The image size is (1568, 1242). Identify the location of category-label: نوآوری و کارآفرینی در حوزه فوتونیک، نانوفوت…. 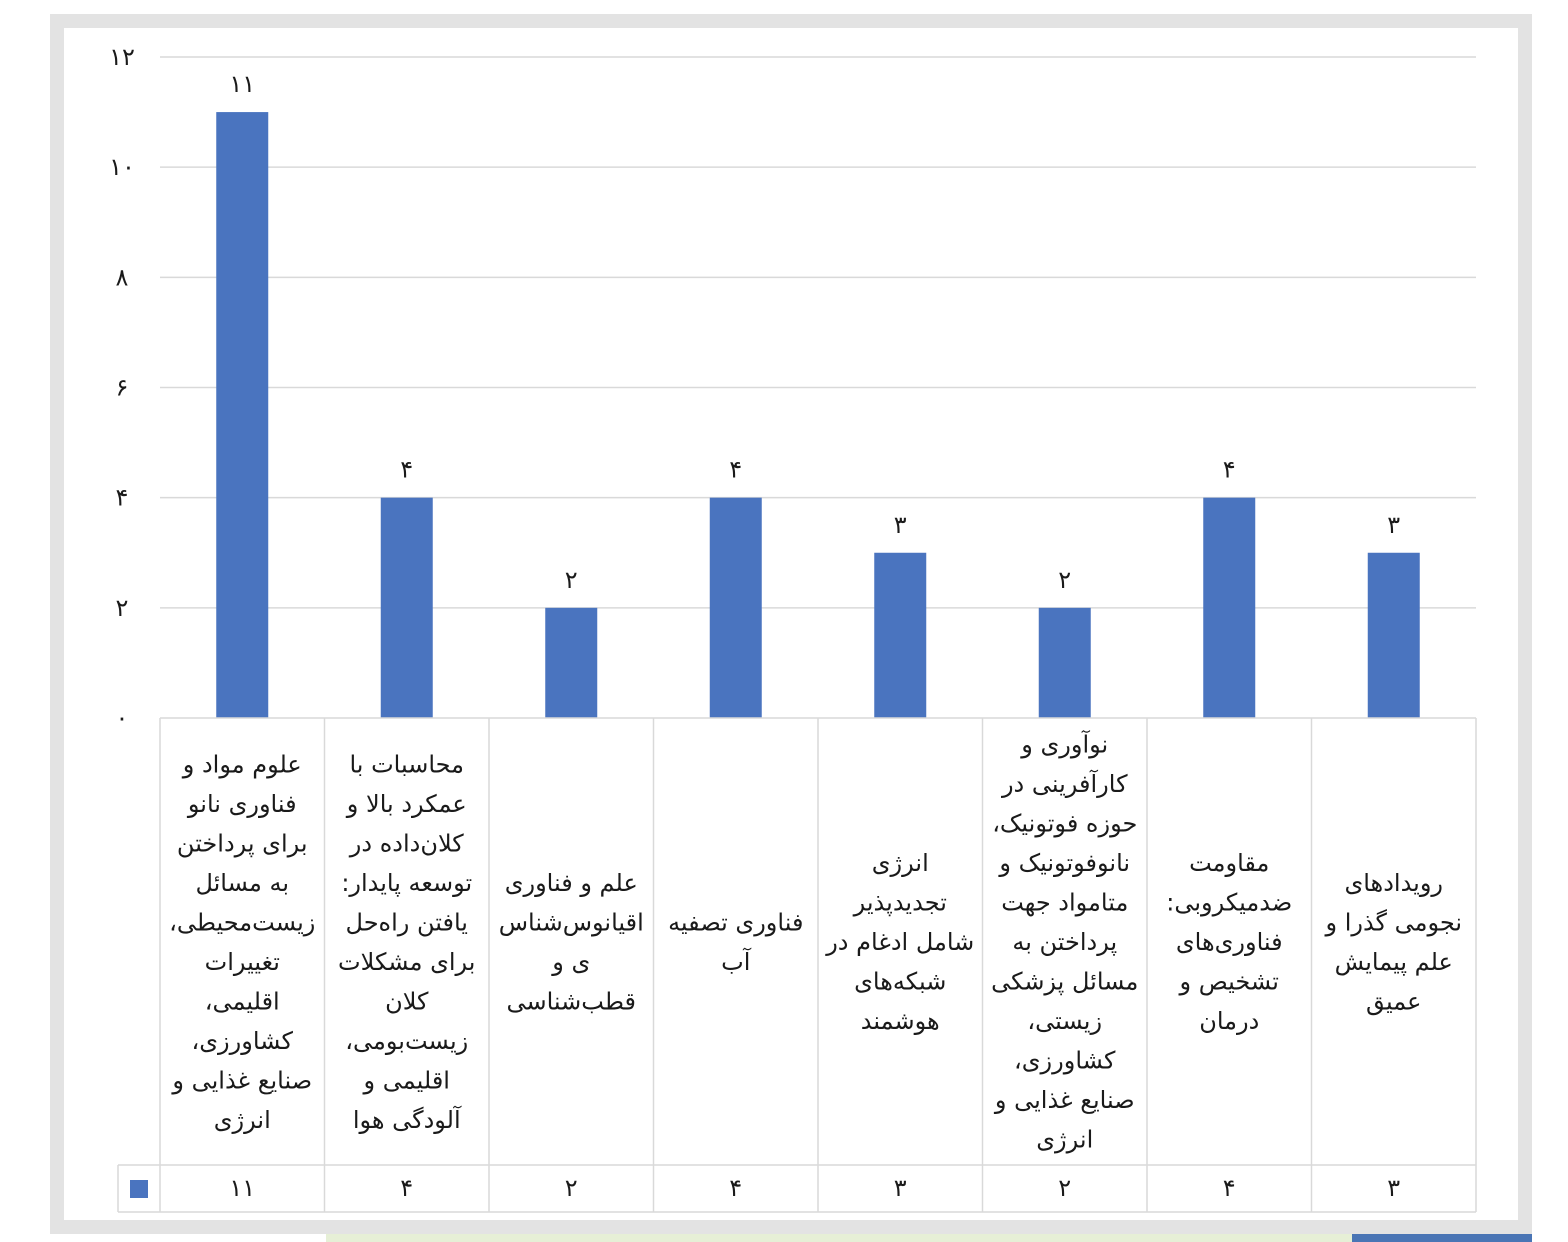
(1064, 942).